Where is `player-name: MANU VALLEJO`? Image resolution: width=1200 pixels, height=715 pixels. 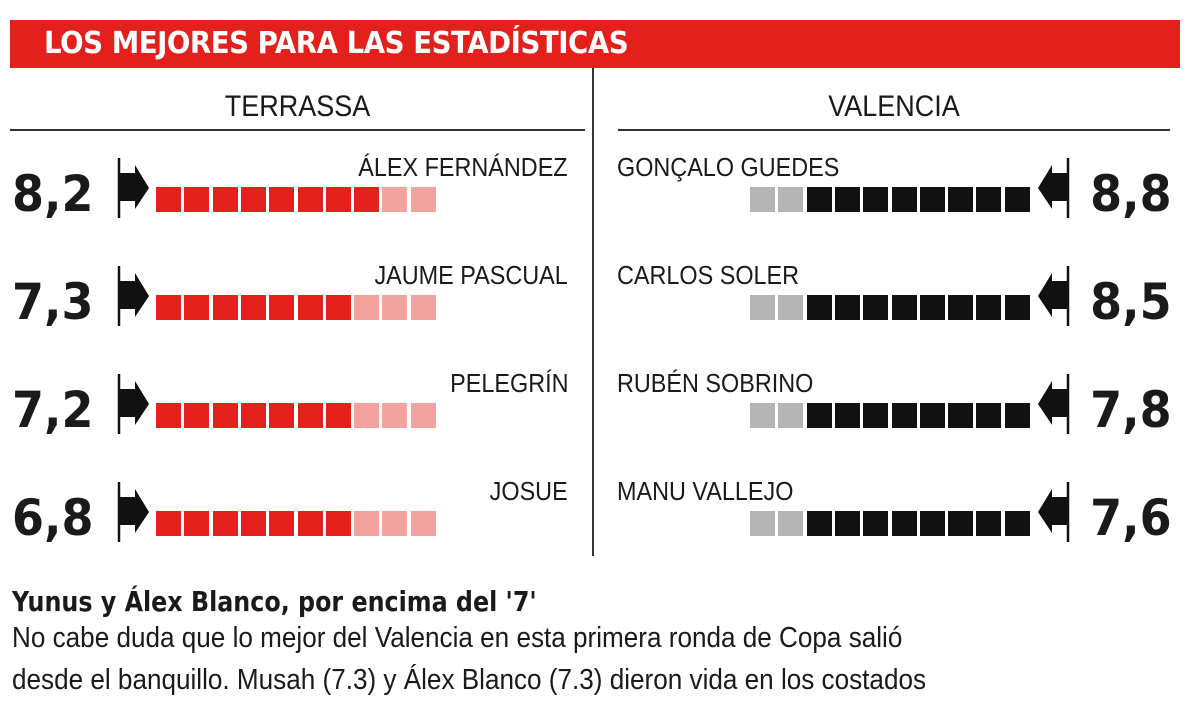
player-name: MANU VALLEJO is located at coordinates (705, 491).